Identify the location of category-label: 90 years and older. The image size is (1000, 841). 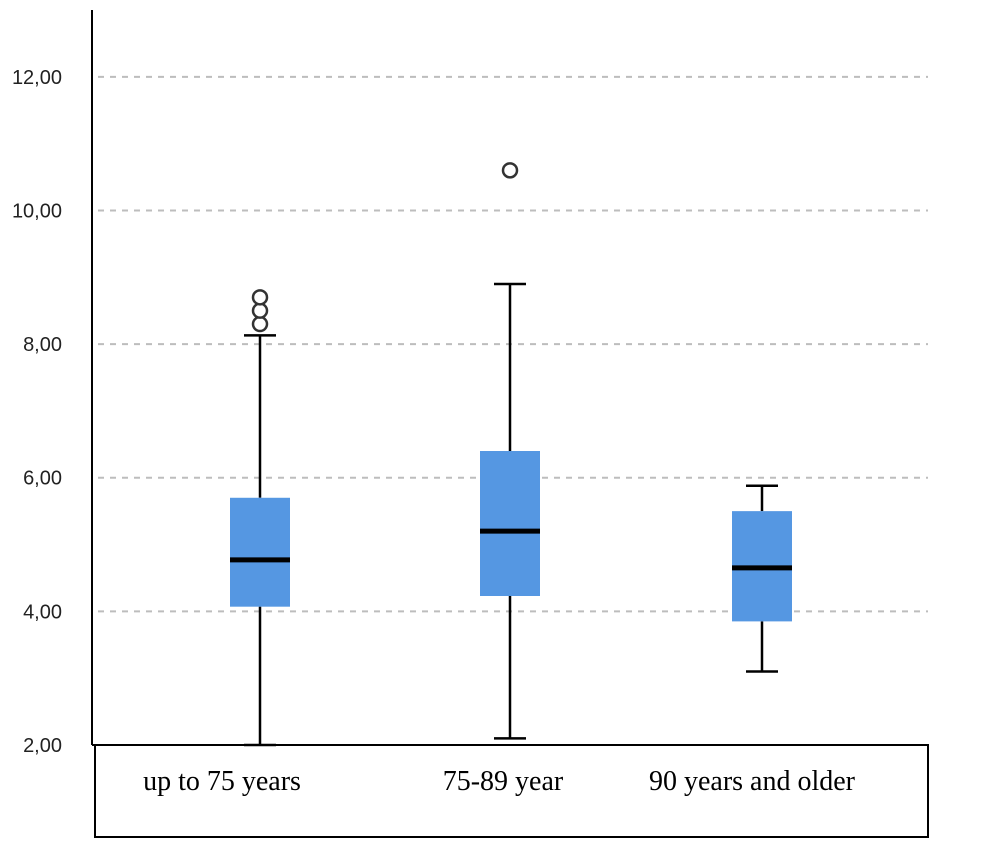
(752, 781).